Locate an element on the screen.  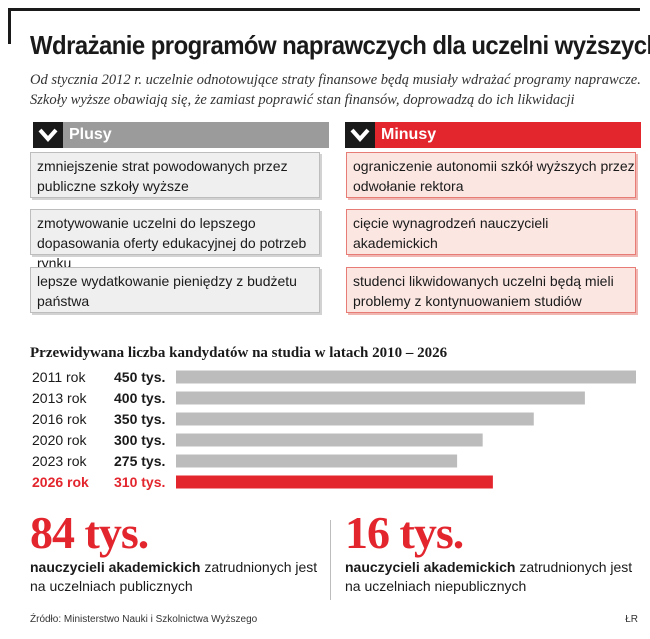
stat-number: 16 tys. is located at coordinates (404, 532).